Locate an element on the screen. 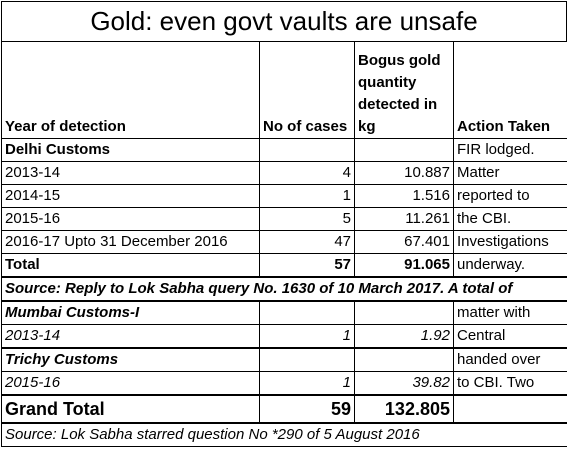 Image resolution: width=567 pixels, height=458 pixels. grand-total-label: Grand Total is located at coordinates (130, 409).